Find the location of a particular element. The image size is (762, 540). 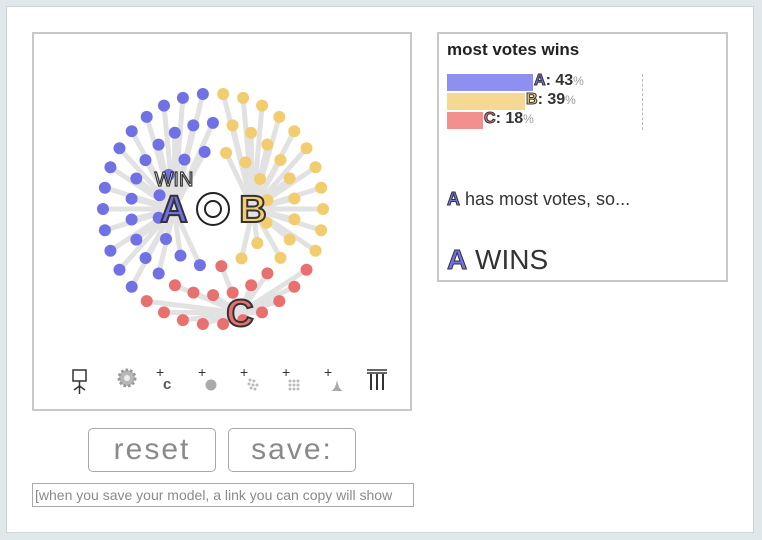

candidate-c: C is located at coordinates (239, 314).